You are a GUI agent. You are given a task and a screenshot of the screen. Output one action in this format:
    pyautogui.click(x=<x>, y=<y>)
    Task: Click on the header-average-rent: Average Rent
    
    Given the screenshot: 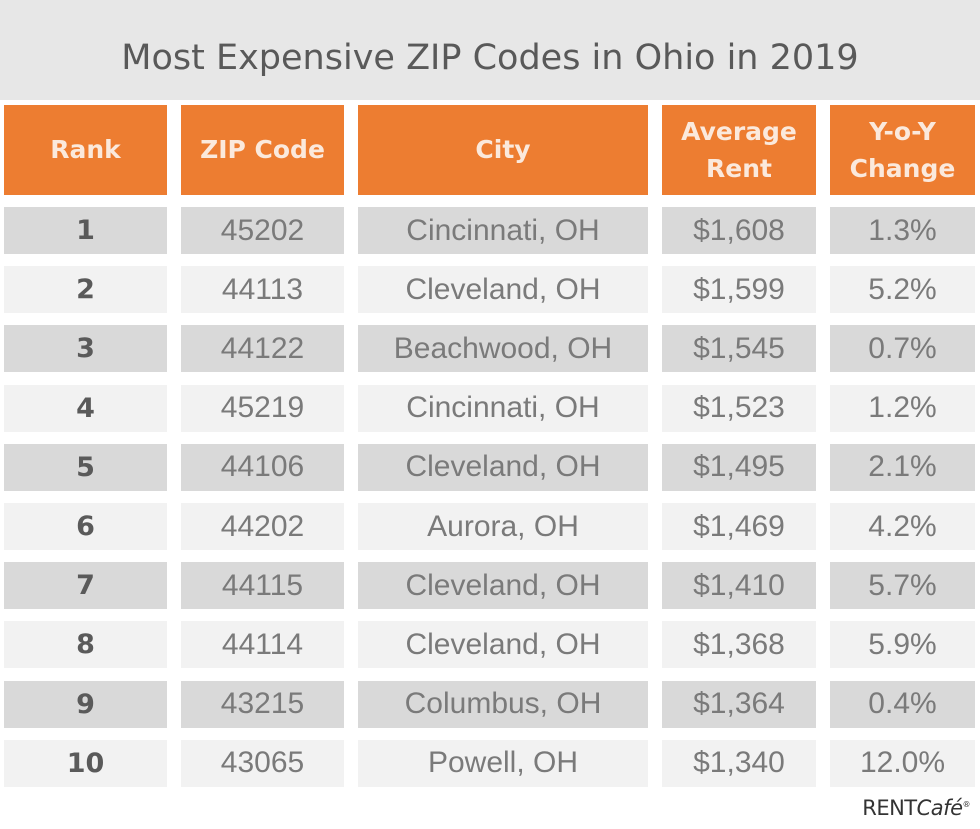 What is the action you would take?
    pyautogui.click(x=739, y=150)
    